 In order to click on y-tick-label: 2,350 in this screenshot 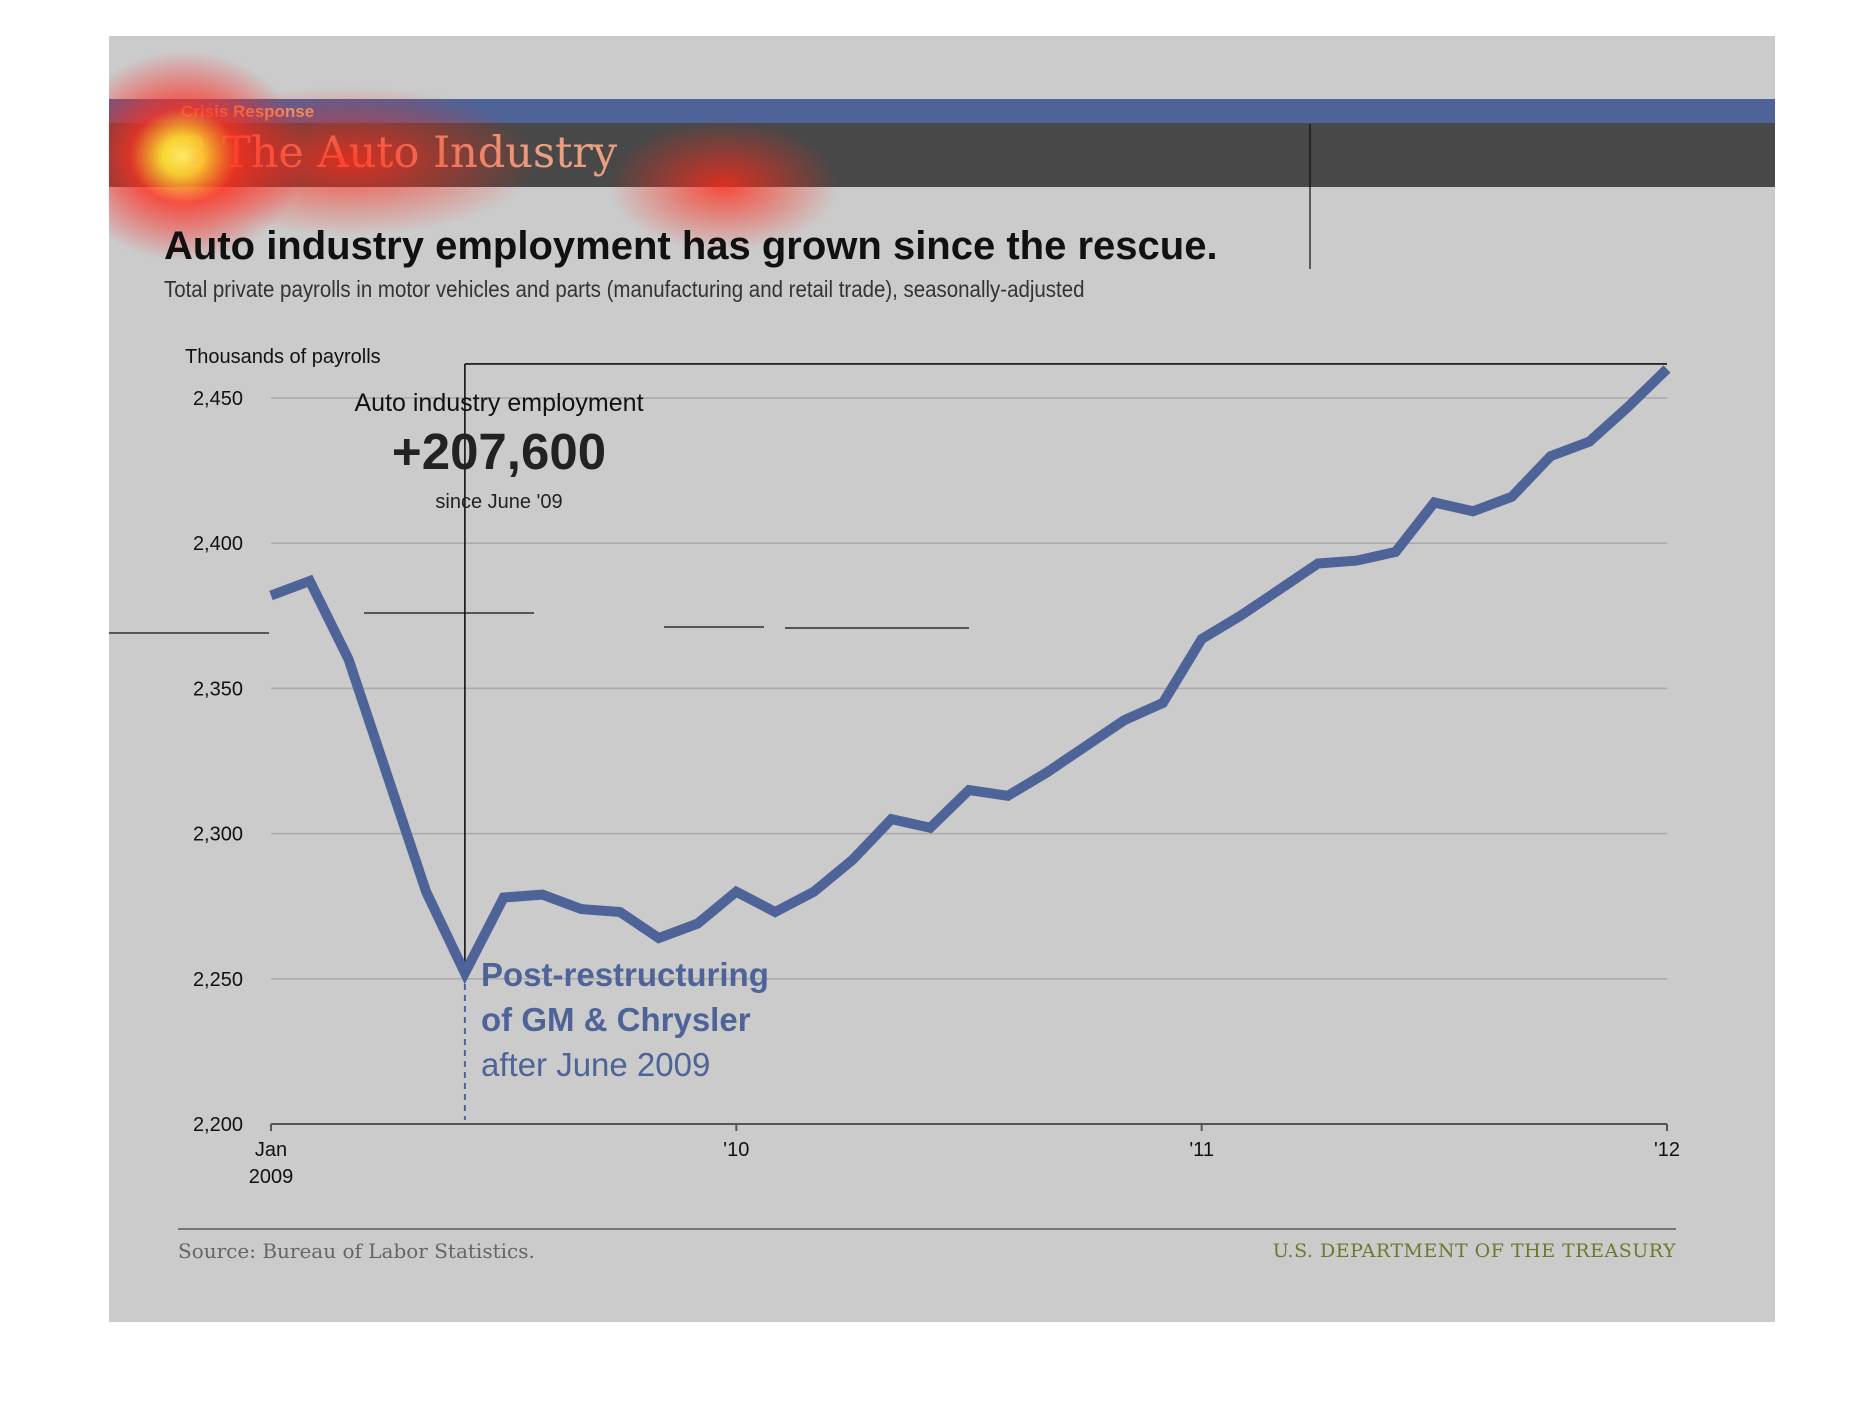, I will do `click(218, 689)`.